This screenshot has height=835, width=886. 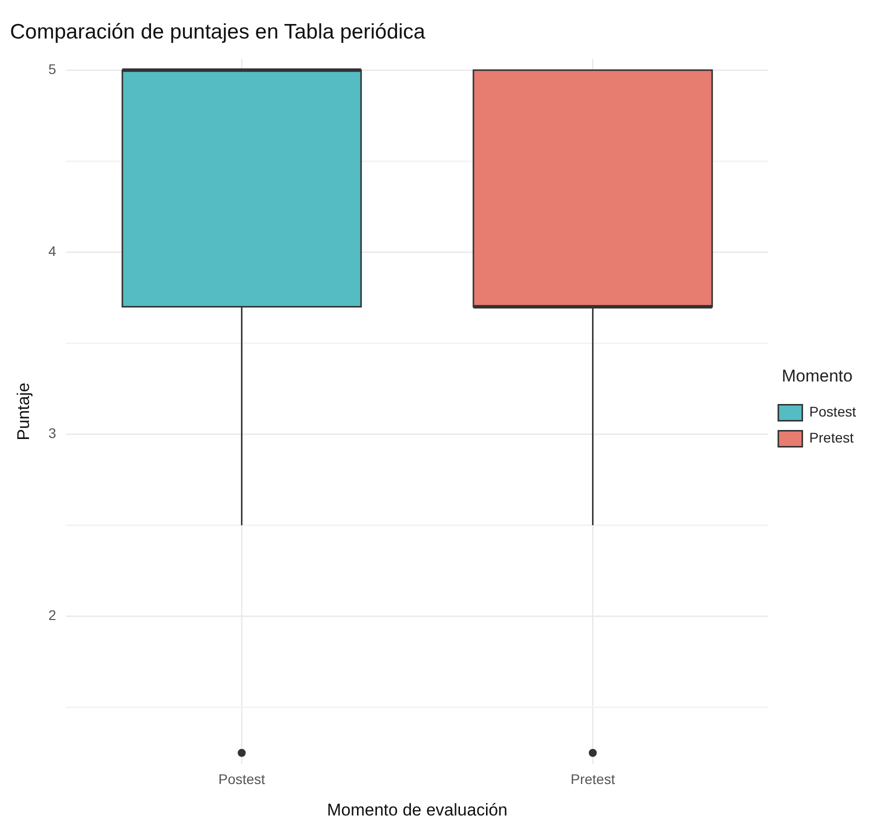 What do you see at coordinates (52, 433) in the screenshot?
I see `y-tick-label: 3` at bounding box center [52, 433].